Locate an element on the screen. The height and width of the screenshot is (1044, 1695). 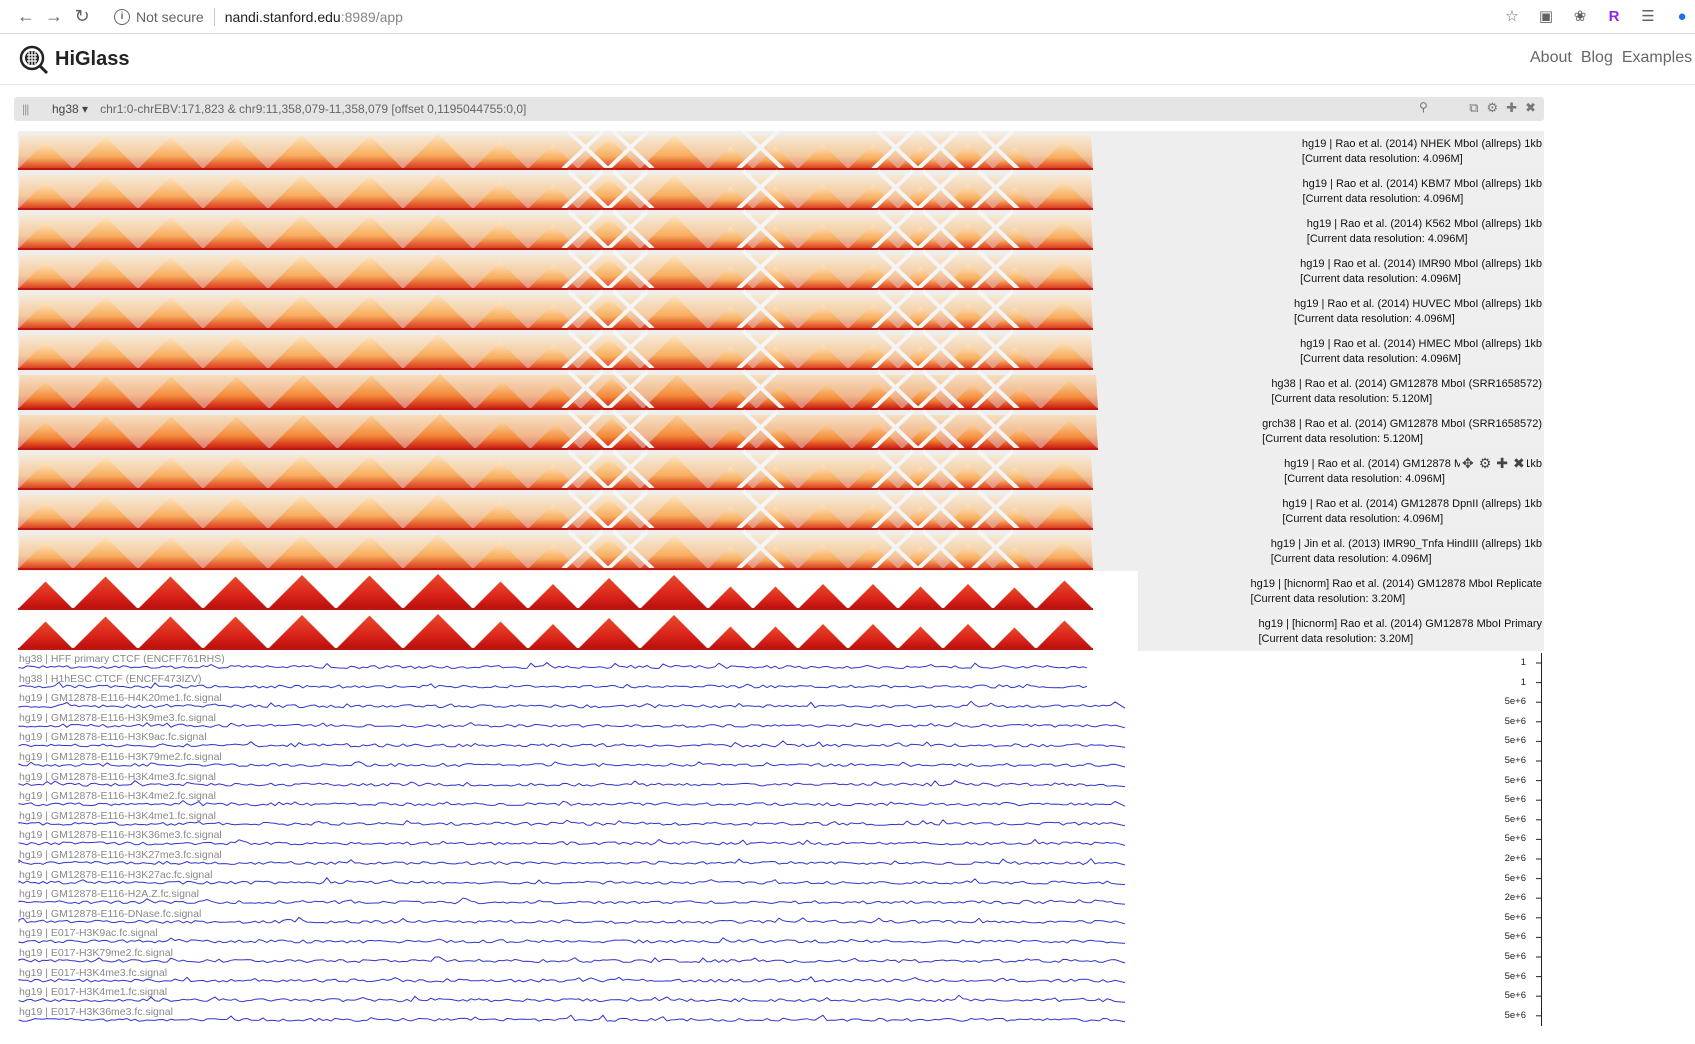
line-track-label: hg19 | GM12878-E116-H3K79me2.fc.signal is located at coordinates (120, 757).